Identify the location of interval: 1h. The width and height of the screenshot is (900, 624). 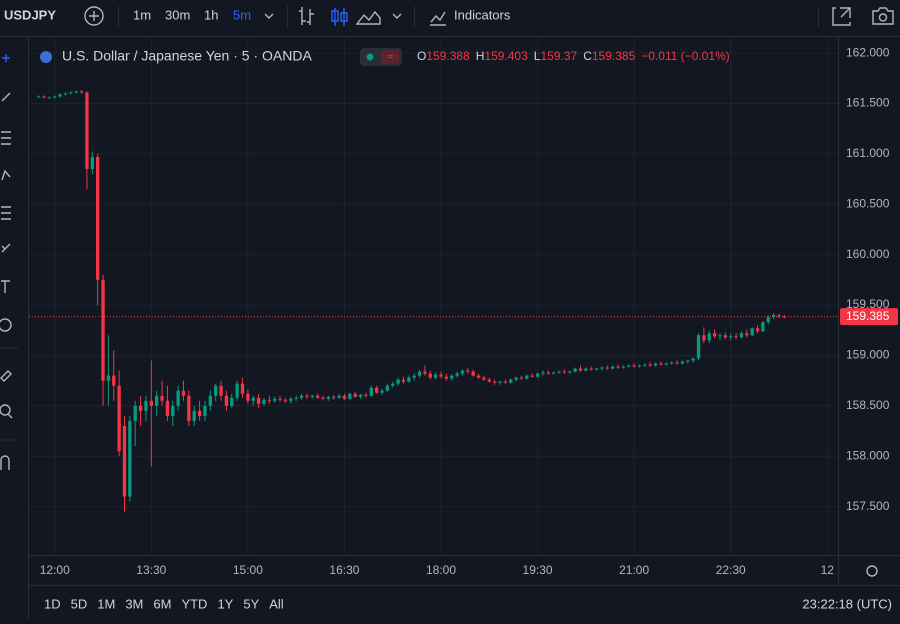
(211, 14).